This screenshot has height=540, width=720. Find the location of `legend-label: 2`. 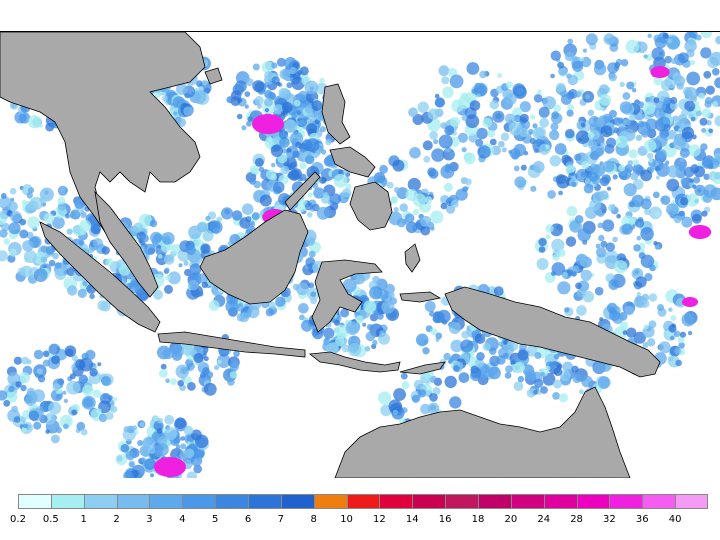

legend-label: 2 is located at coordinates (116, 519).